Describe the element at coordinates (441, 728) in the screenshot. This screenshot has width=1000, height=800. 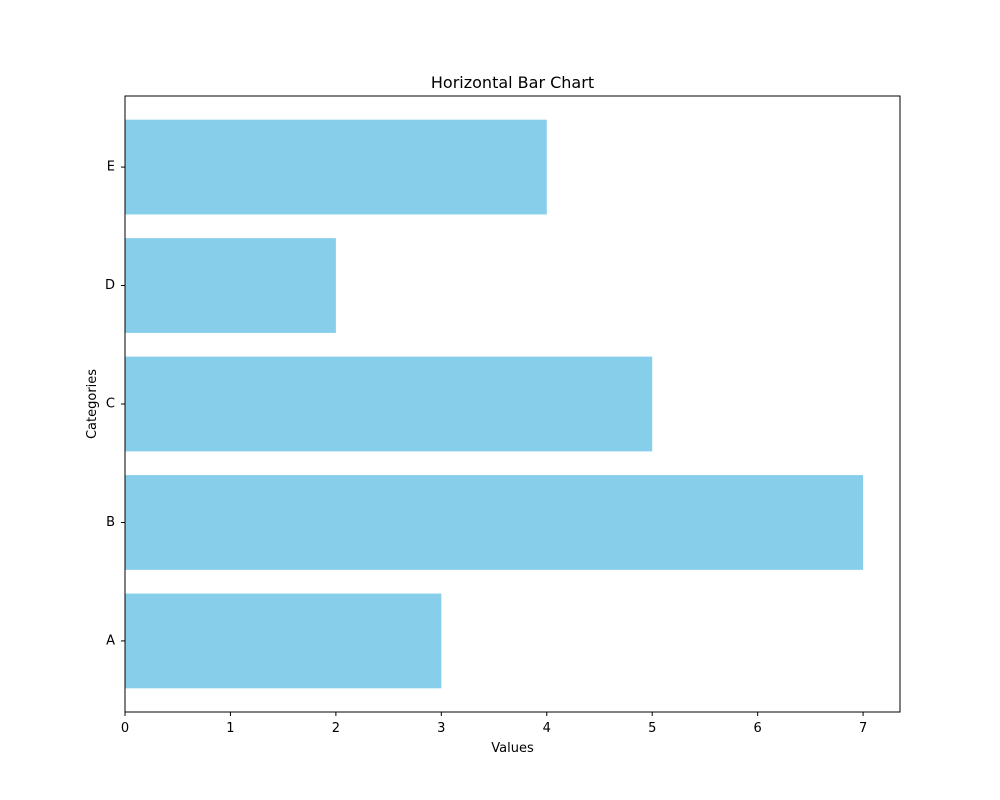
I see `x-tick-label-3: 3` at that location.